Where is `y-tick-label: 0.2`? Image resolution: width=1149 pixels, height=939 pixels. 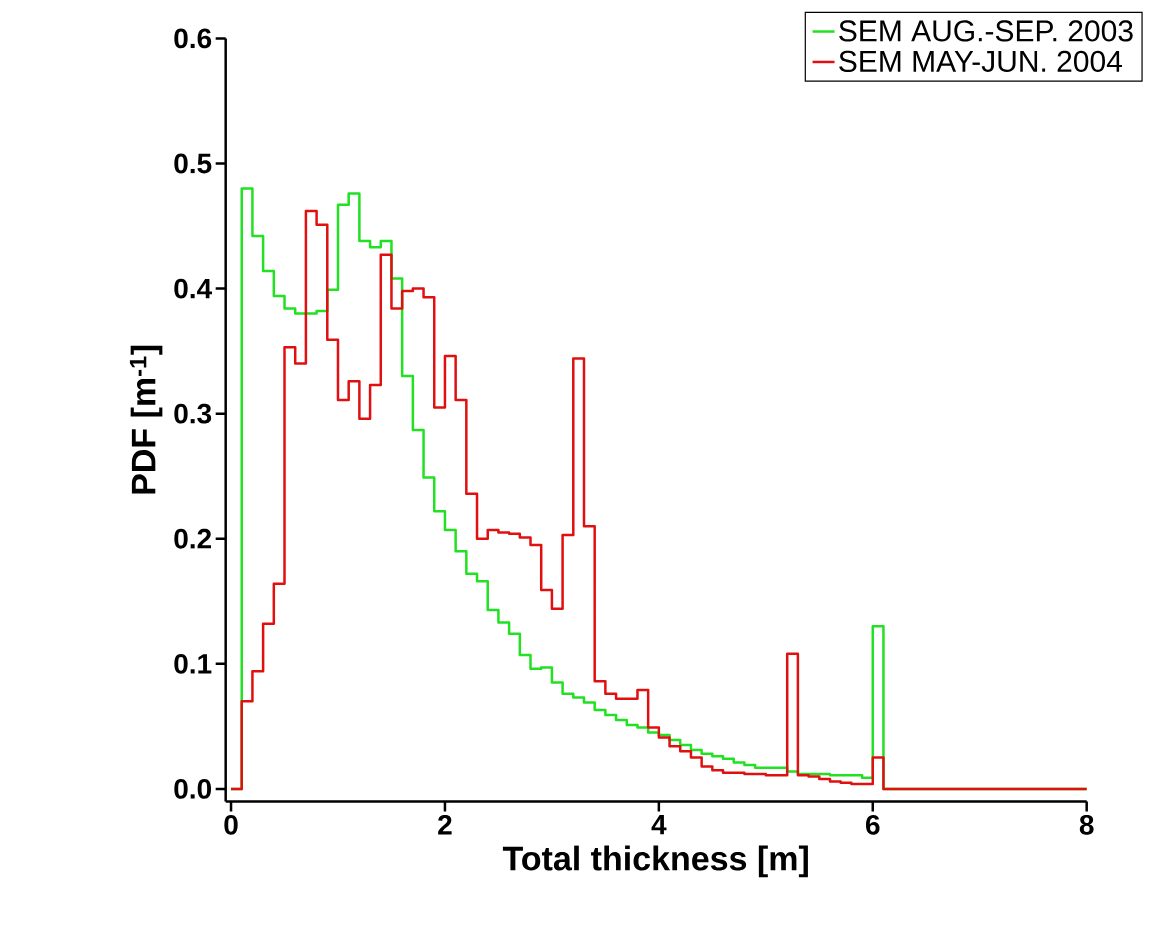
y-tick-label: 0.2 is located at coordinates (193, 538).